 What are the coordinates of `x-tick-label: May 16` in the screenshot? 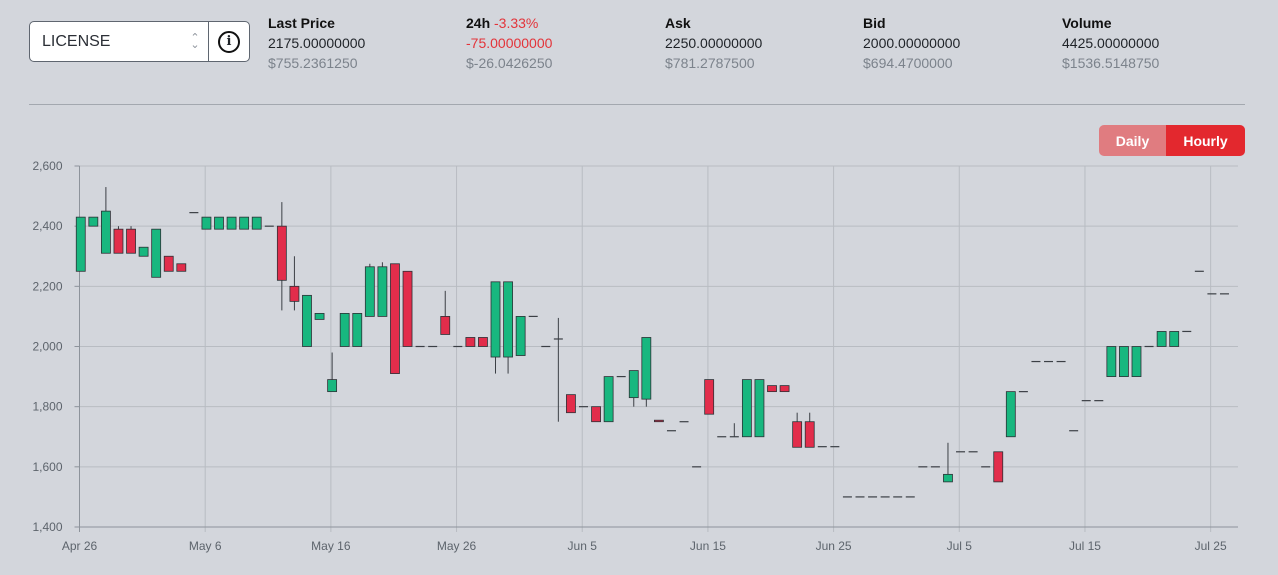 It's located at (331, 546).